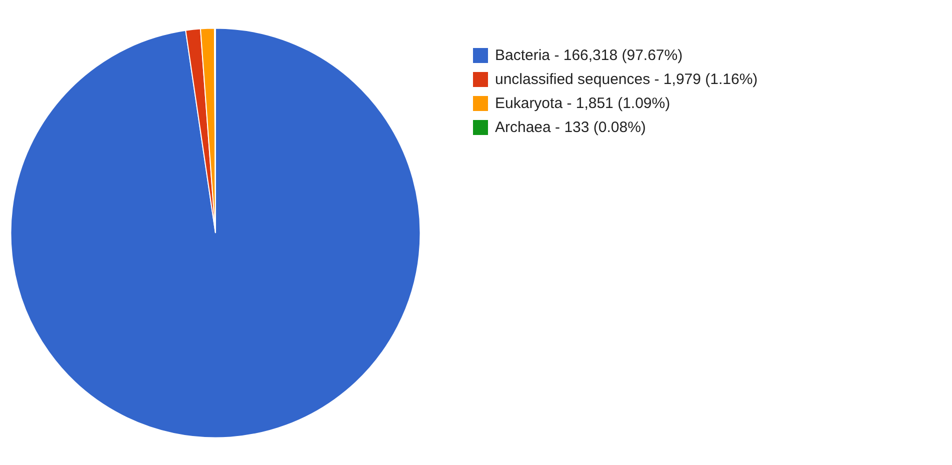 The image size is (952, 465). Describe the element at coordinates (589, 55) in the screenshot. I see `legend-label: Bacteria - 166,318 (97.67%)` at that location.